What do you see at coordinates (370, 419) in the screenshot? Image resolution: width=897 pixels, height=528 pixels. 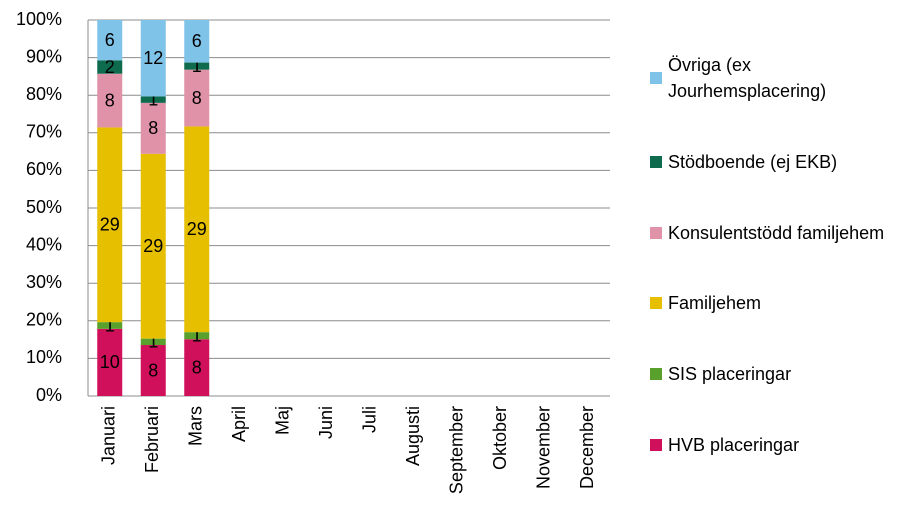 I see `x-tick-label: Juli` at bounding box center [370, 419].